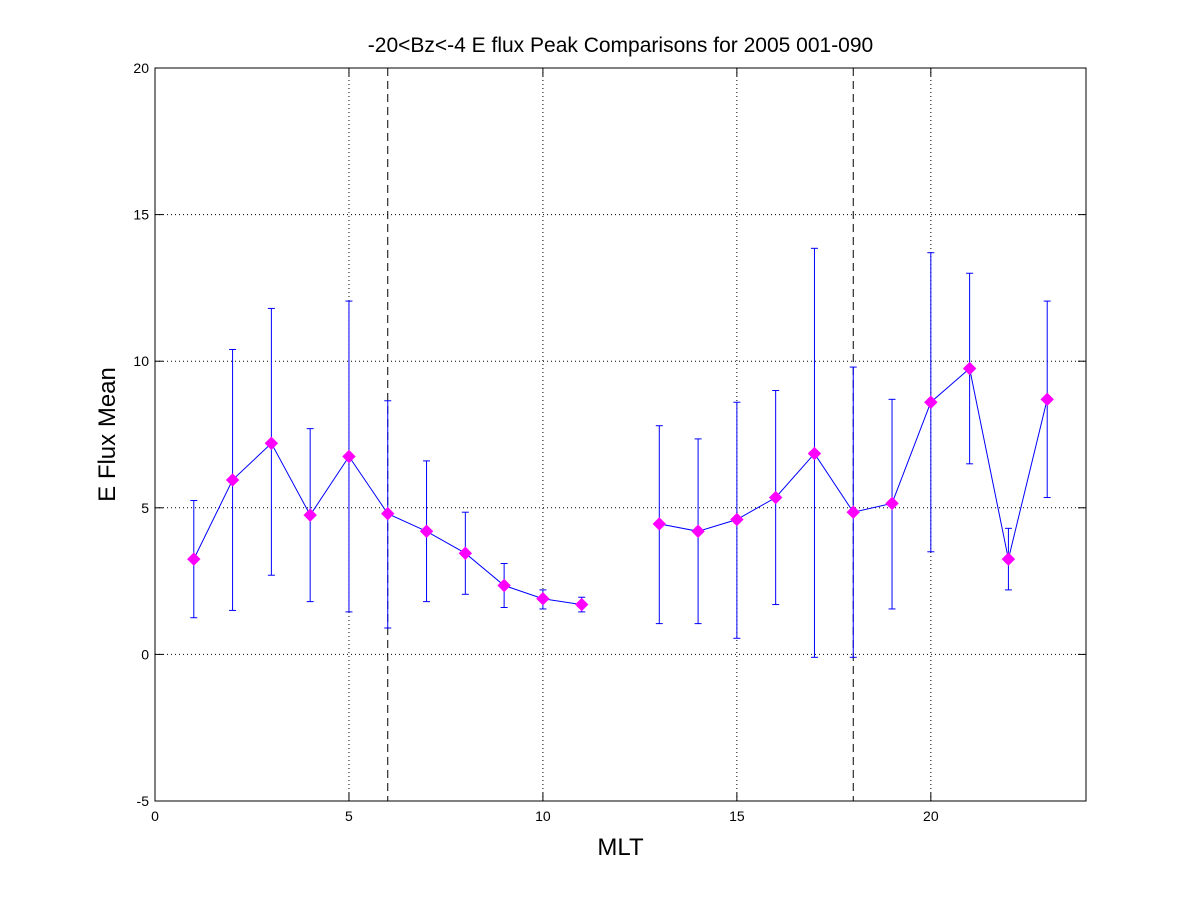 Image resolution: width=1200 pixels, height=905 pixels. What do you see at coordinates (141, 68) in the screenshot?
I see `y-tick-label: 20` at bounding box center [141, 68].